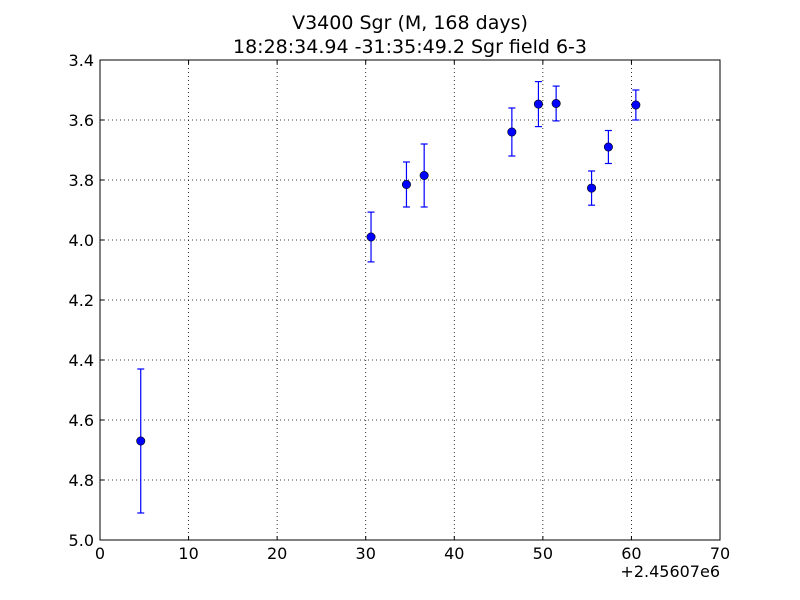 The width and height of the screenshot is (800, 600). Describe the element at coordinates (454, 553) in the screenshot. I see `x-tick-label: 40` at that location.